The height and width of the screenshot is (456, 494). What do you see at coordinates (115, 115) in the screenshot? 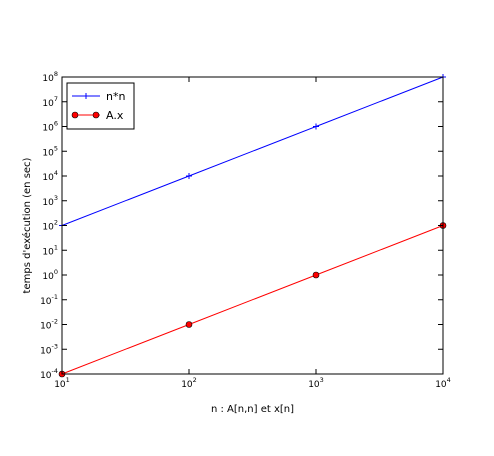
I see `legend-label-a-x: A.x` at bounding box center [115, 115].